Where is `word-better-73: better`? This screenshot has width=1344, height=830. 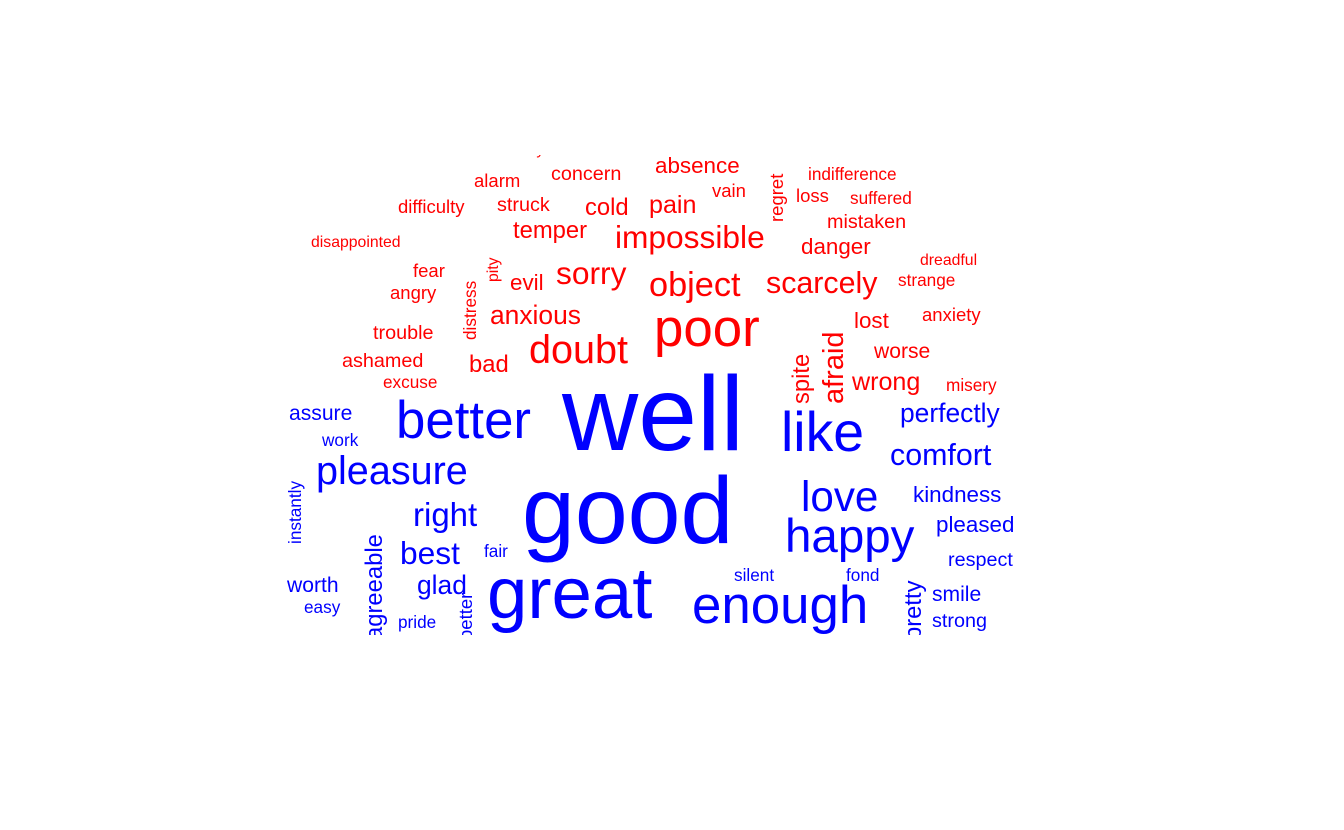
word-better-73: better is located at coordinates (465, 613).